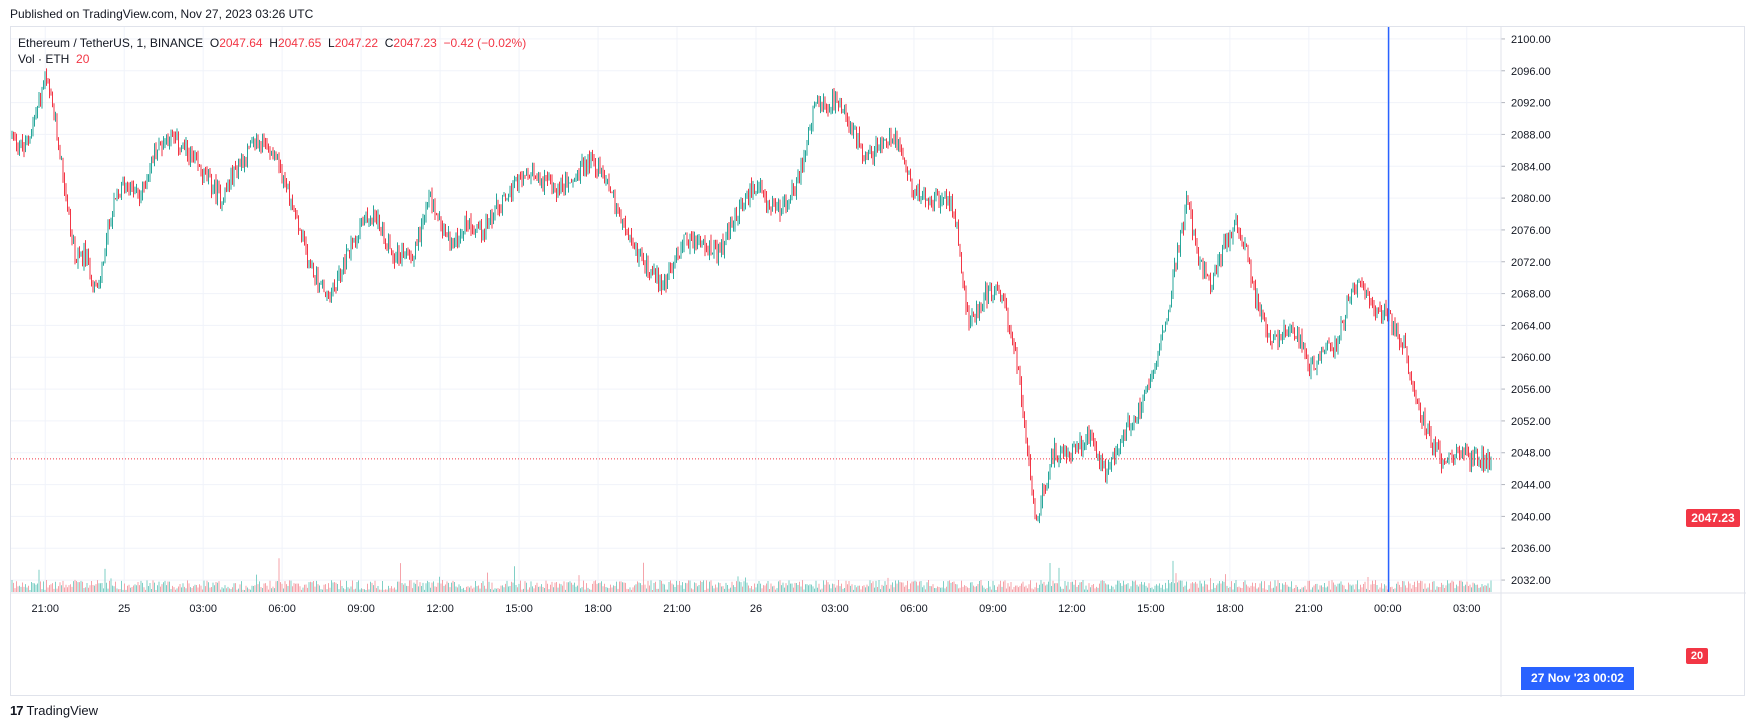 The width and height of the screenshot is (1755, 728). Describe the element at coordinates (124, 609) in the screenshot. I see `x-tick-label: 25` at that location.